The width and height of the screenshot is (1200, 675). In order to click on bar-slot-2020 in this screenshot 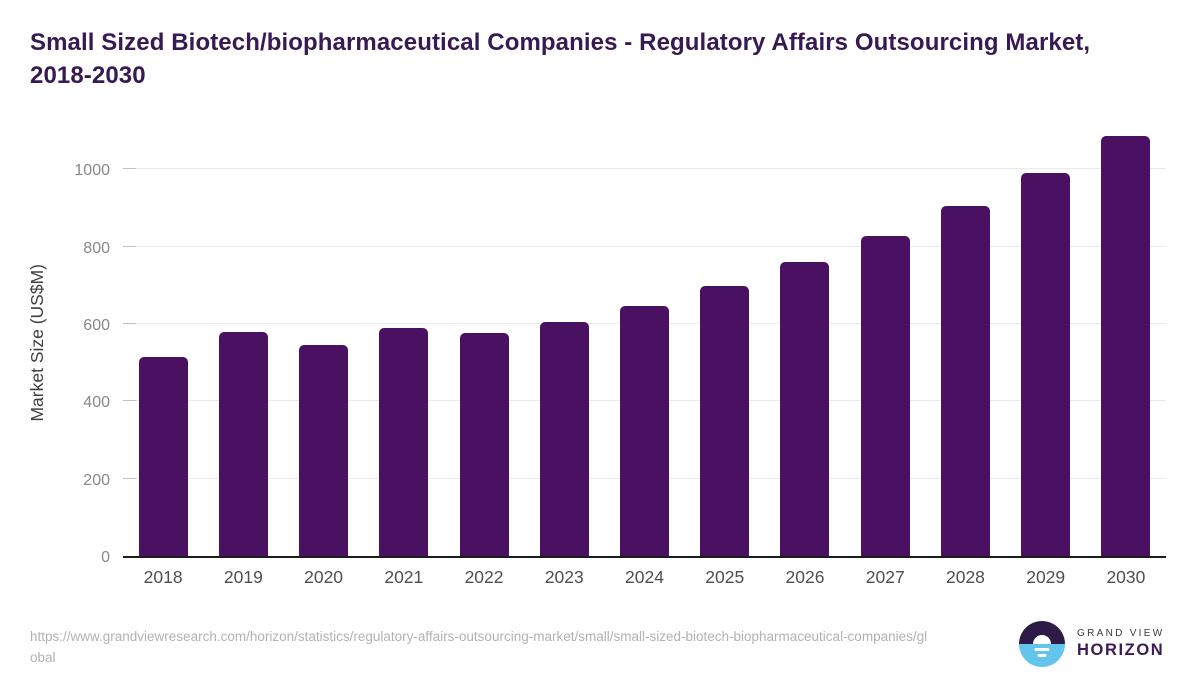, I will do `click(323, 342)`.